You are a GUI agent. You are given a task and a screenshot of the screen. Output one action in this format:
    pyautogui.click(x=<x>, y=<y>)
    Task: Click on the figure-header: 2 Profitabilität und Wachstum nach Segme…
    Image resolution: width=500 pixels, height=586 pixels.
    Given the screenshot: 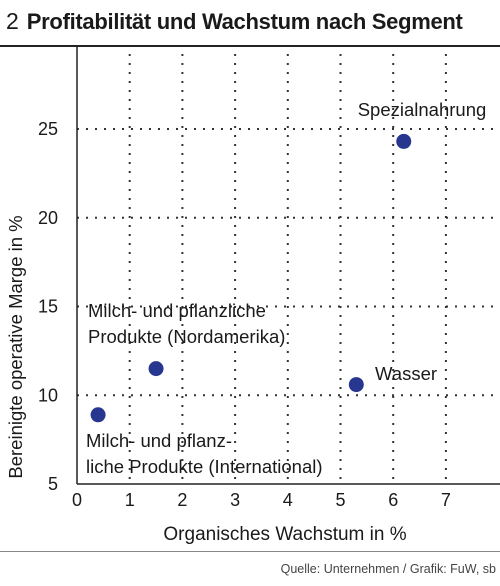 What is the action you would take?
    pyautogui.click(x=234, y=23)
    